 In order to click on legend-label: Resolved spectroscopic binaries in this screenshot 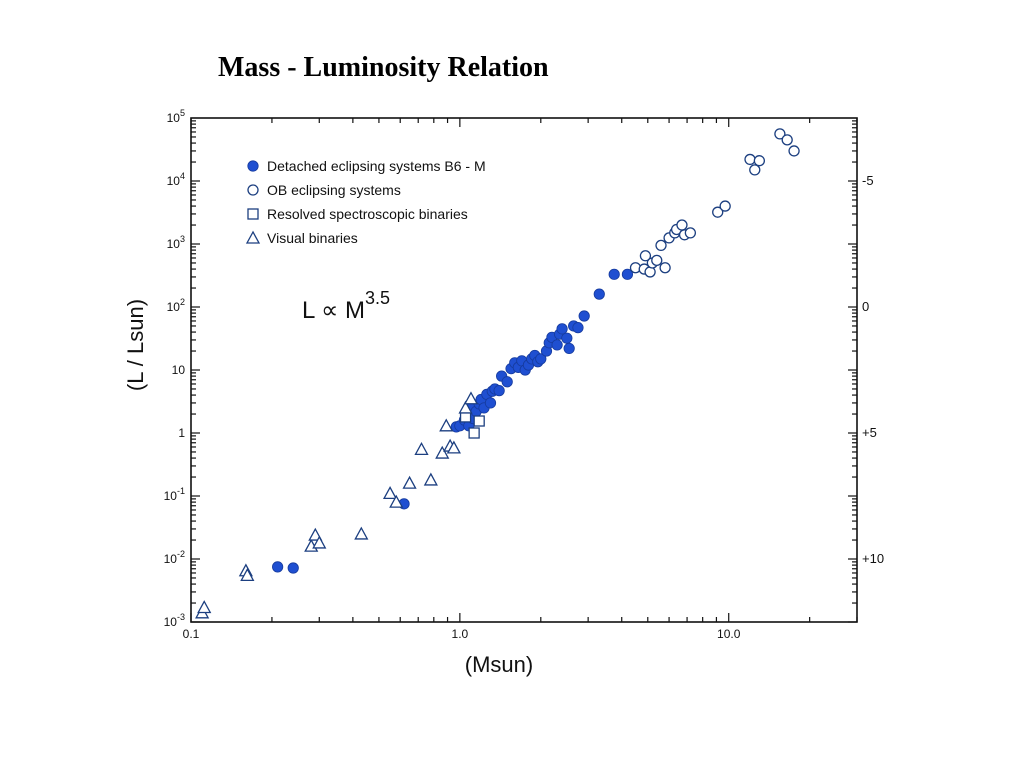, I will do `click(367, 214)`.